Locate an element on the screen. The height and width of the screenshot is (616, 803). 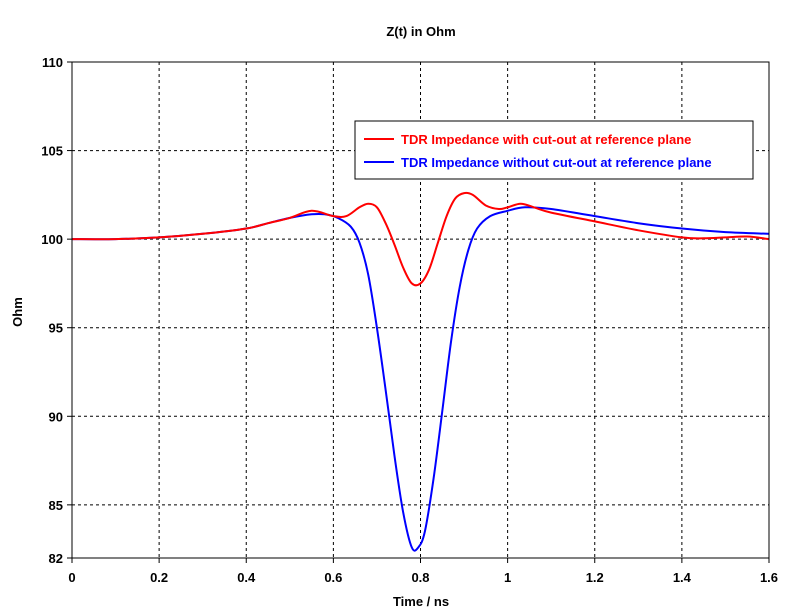
y-tick-label: 95 is located at coordinates (56, 328).